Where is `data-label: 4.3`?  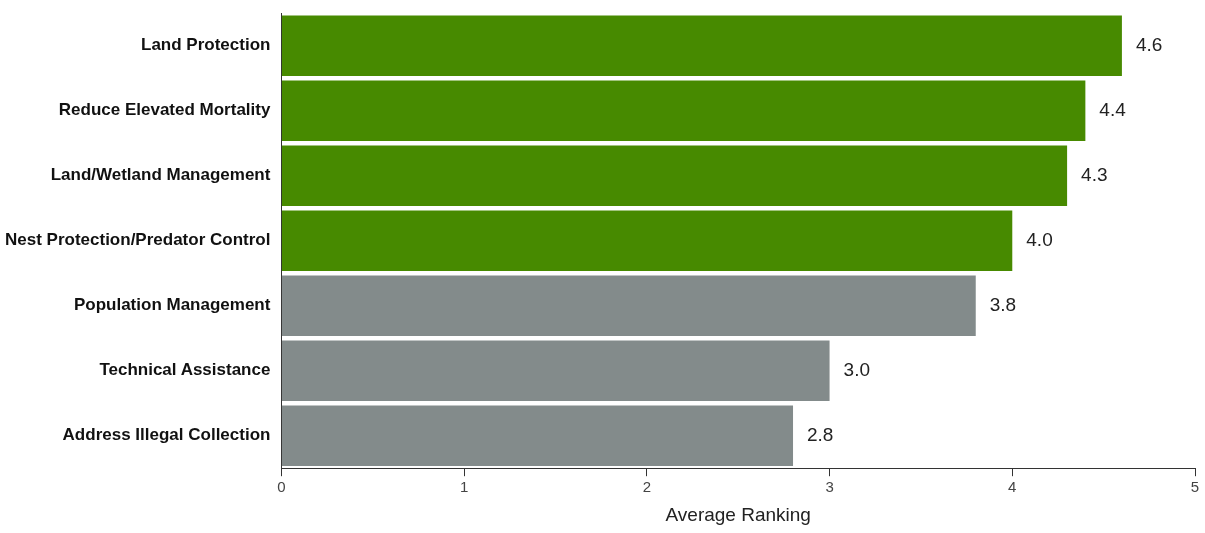
data-label: 4.3 is located at coordinates (1094, 174).